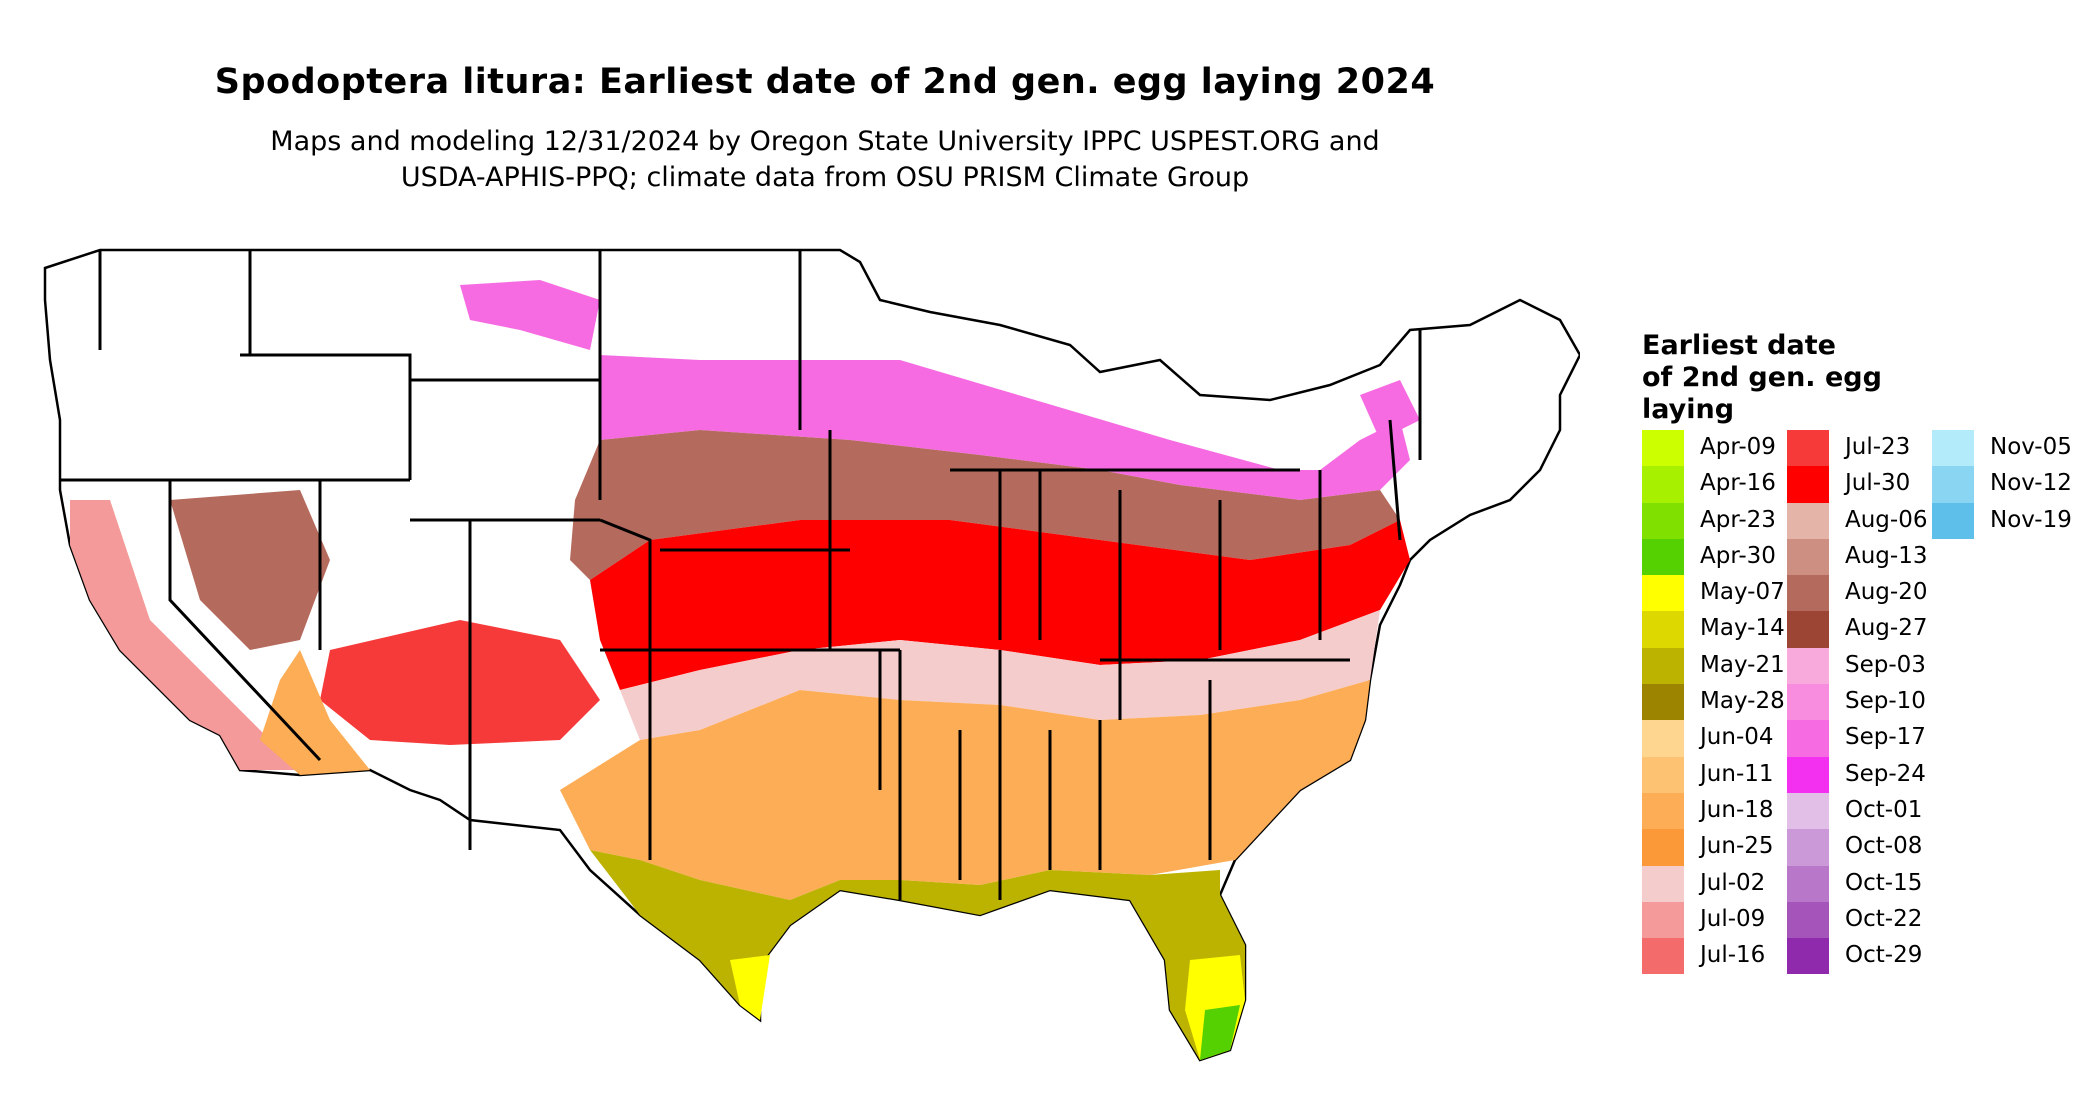 The height and width of the screenshot is (1116, 2100). I want to click on legend-label: Nov-05, so click(2031, 447).